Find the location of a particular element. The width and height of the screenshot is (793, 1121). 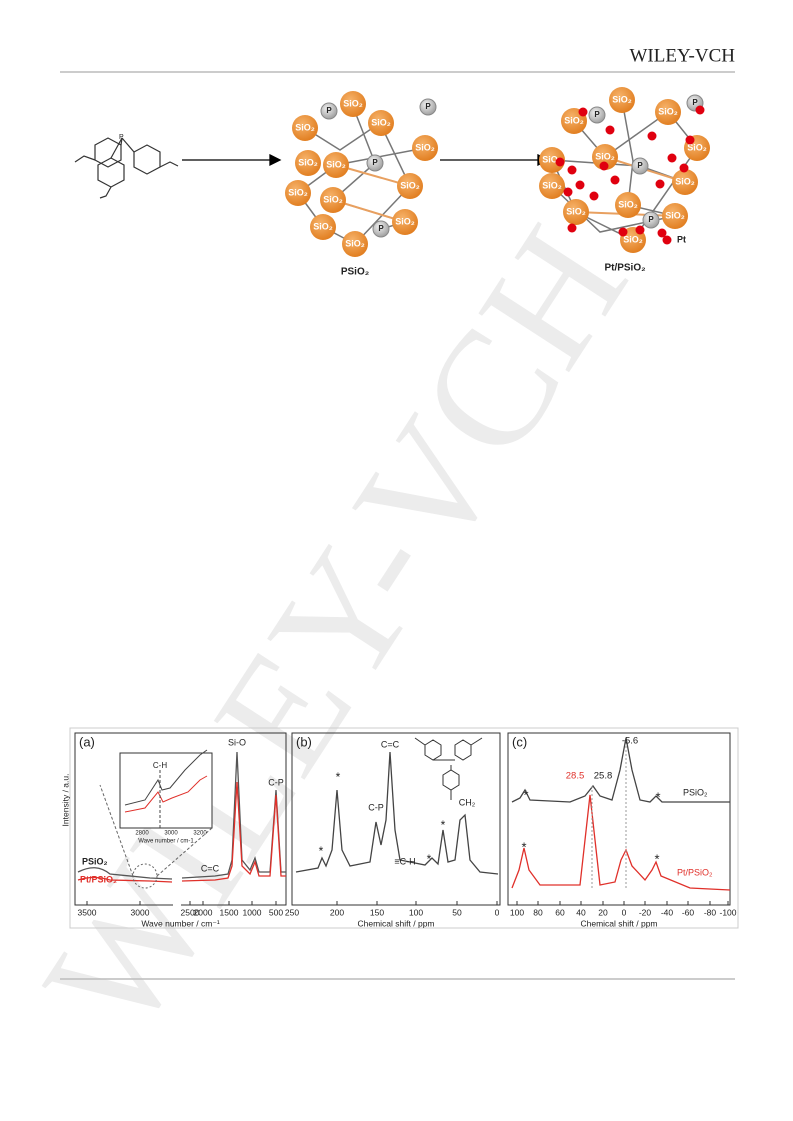

pt-legend: Pt is located at coordinates (681, 239).